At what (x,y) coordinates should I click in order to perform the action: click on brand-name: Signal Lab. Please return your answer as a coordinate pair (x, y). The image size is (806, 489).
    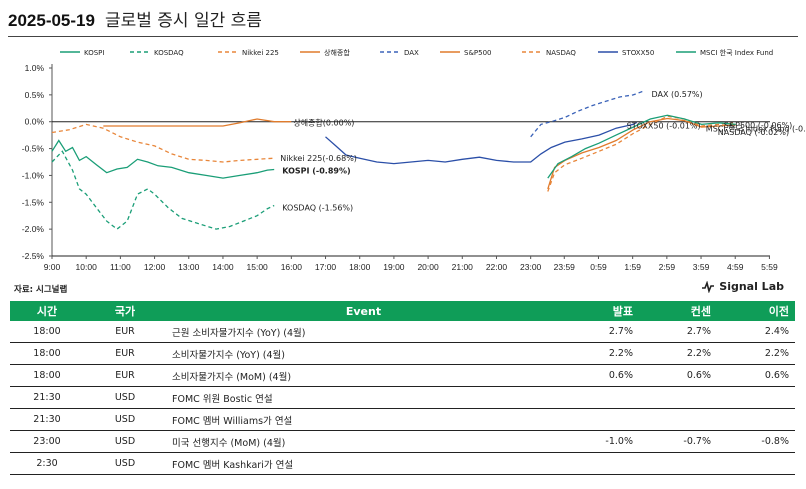
    Looking at the image, I should click on (751, 286).